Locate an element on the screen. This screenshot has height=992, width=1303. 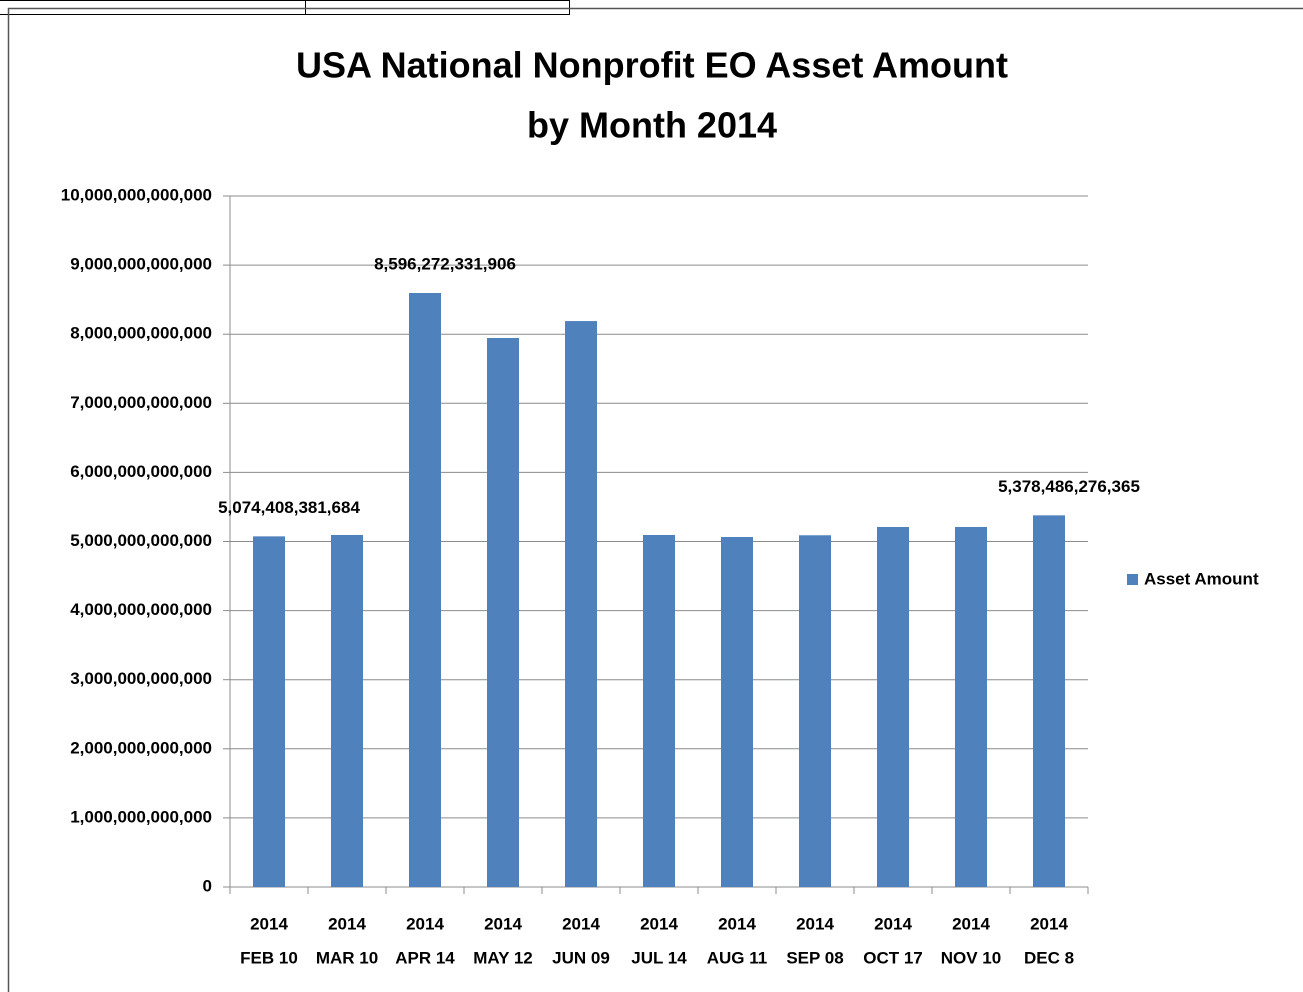
y-tick-label: 4,000,000,000,000 is located at coordinates (141, 609).